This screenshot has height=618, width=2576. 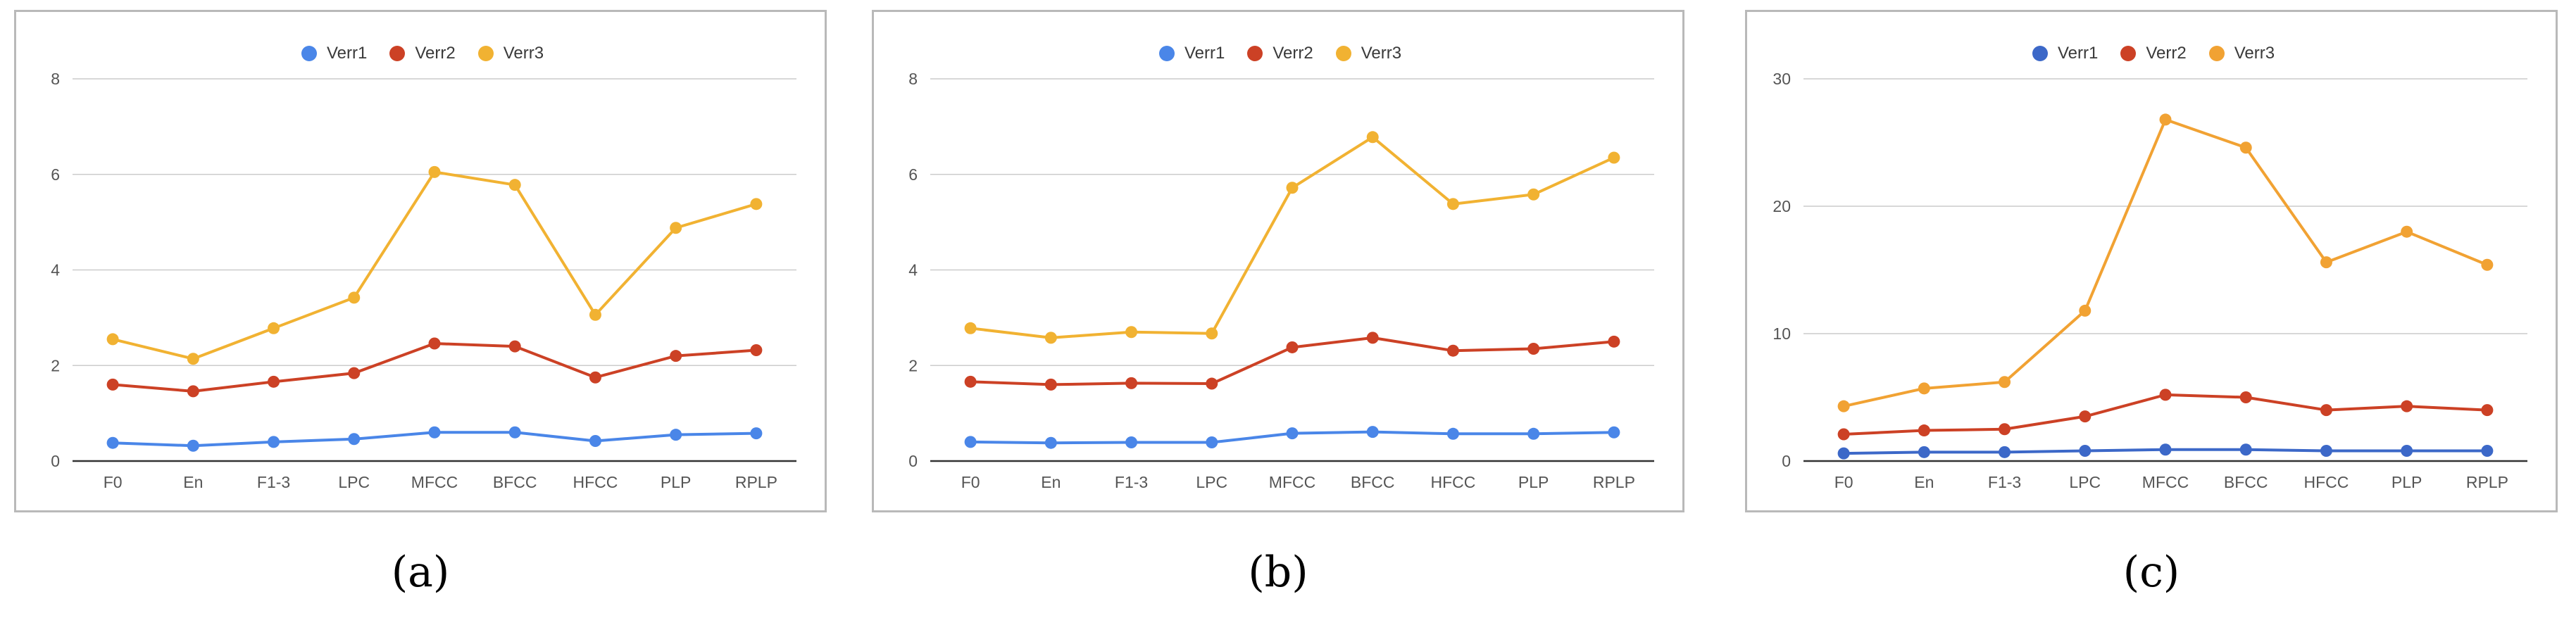 What do you see at coordinates (2151, 572) in the screenshot?
I see `caption-c: (c)` at bounding box center [2151, 572].